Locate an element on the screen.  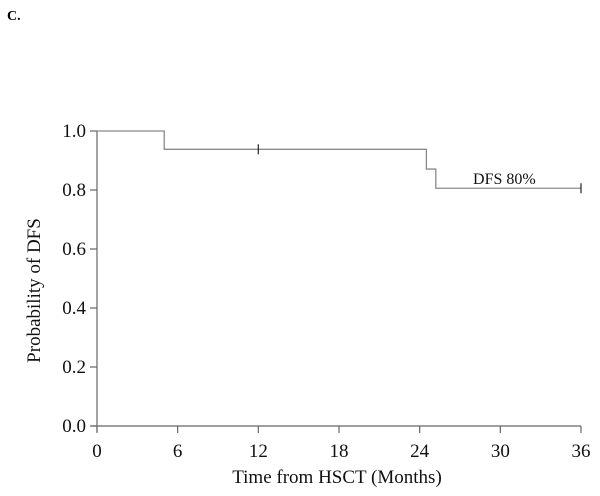
x-tick-label: 6 is located at coordinates (178, 451).